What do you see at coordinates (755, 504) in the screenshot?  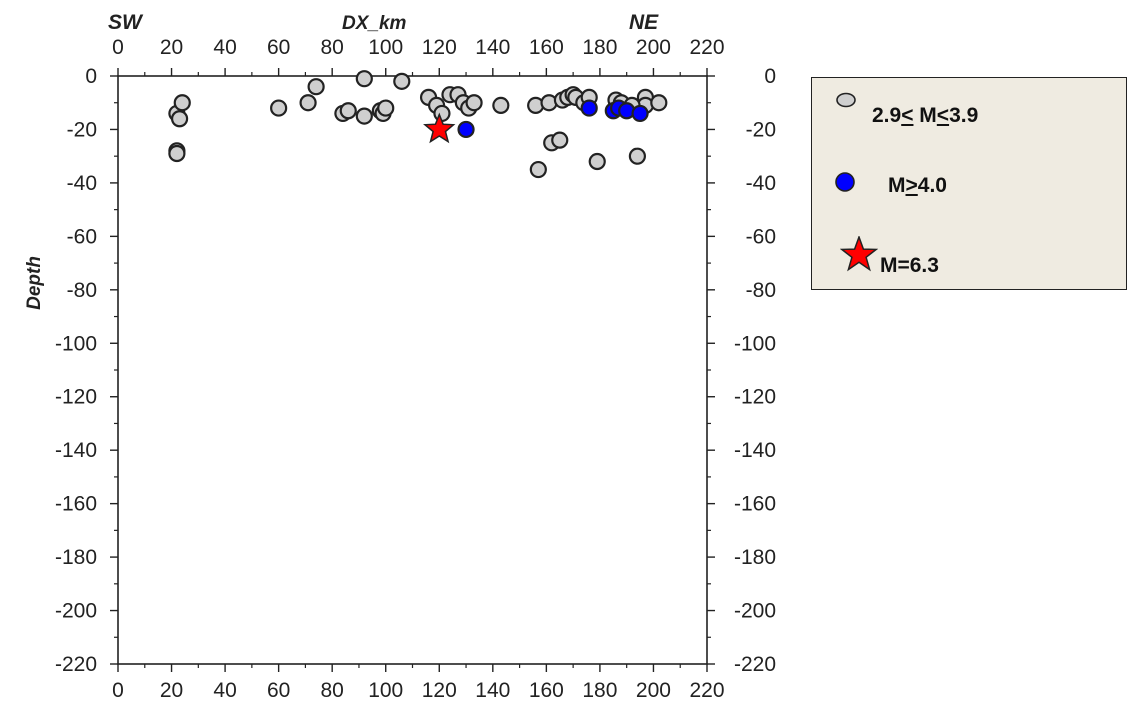 I see `y-tick-label-right: -160` at bounding box center [755, 504].